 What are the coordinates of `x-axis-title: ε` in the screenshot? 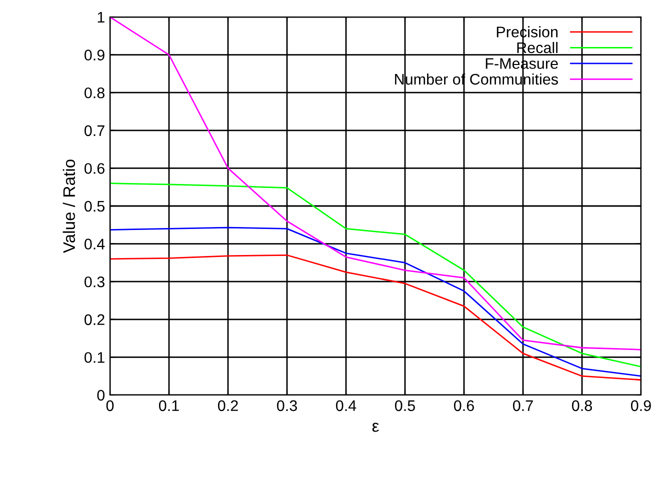 It's located at (375, 427).